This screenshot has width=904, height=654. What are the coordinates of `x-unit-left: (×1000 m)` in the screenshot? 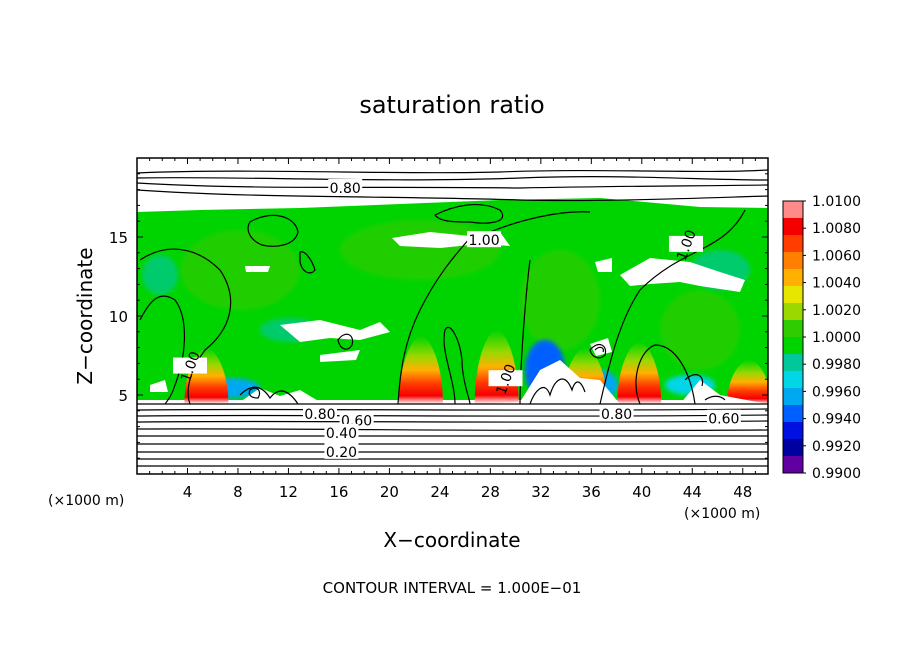 It's located at (86, 501).